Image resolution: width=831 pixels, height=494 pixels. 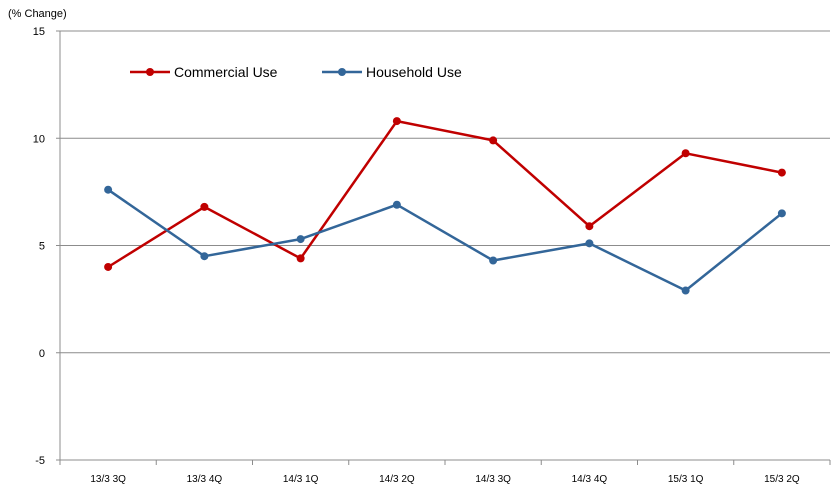 I want to click on legend-label: Household Use, so click(x=414, y=72).